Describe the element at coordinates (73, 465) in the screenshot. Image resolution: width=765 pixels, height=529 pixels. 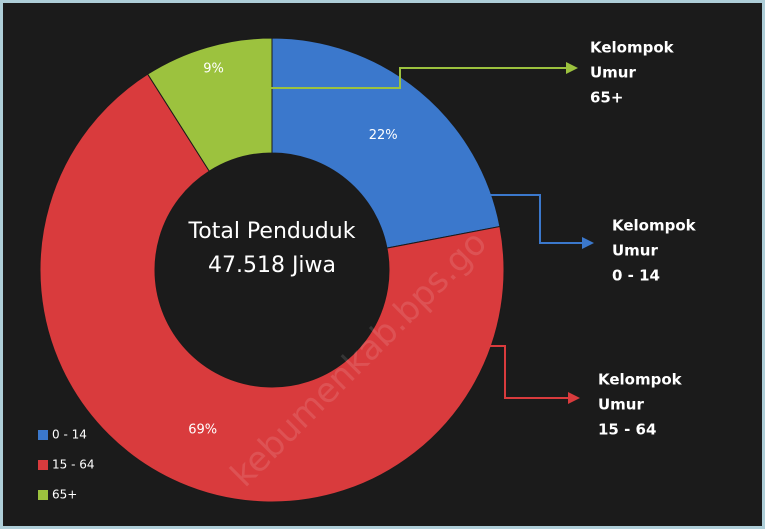
I see `legend-label: 15 - 64` at that location.